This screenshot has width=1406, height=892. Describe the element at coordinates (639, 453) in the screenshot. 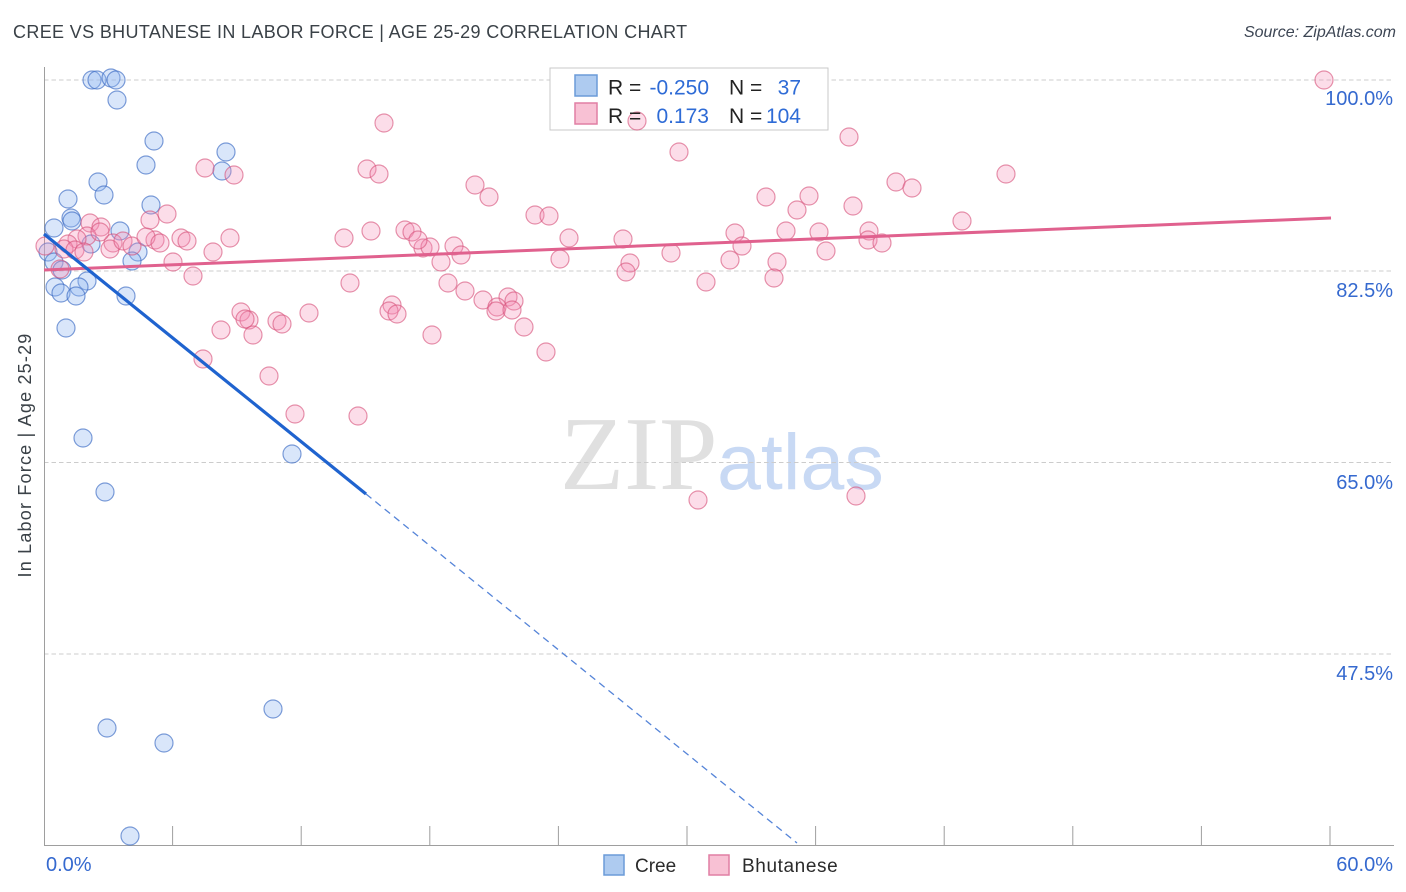

I see `svg-text: ZIP` at that location.